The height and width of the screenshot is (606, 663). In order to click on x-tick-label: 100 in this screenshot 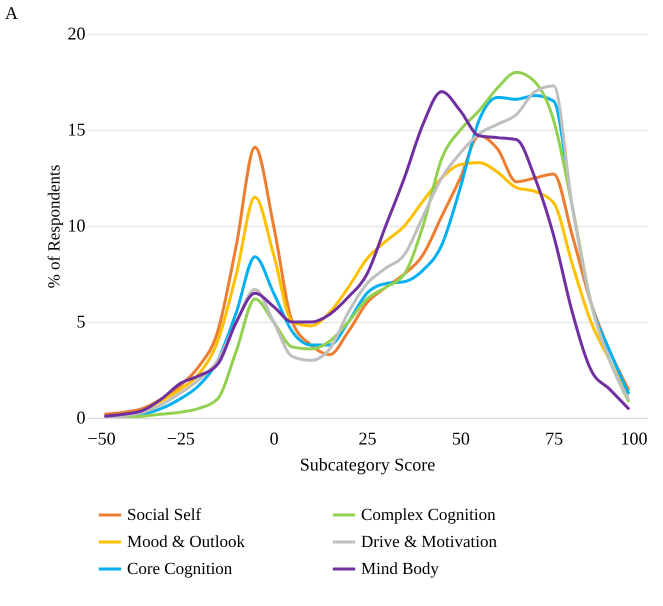, I will do `click(634, 438)`.